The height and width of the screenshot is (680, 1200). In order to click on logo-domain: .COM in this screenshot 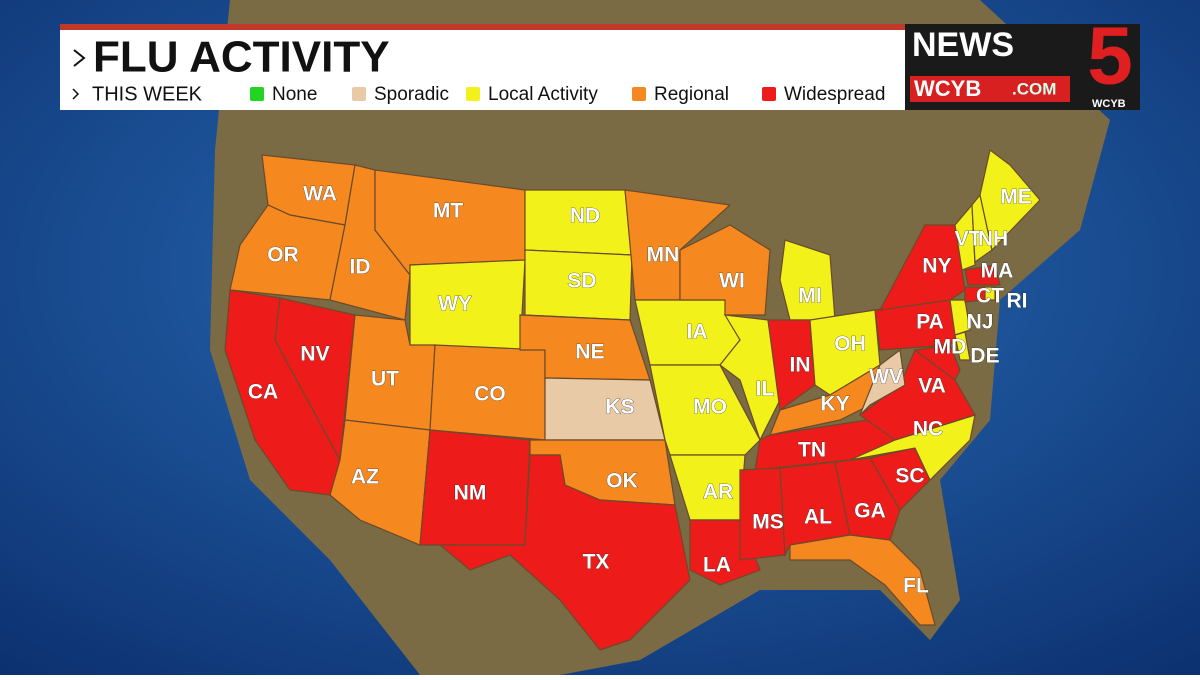, I will do `click(1034, 88)`.